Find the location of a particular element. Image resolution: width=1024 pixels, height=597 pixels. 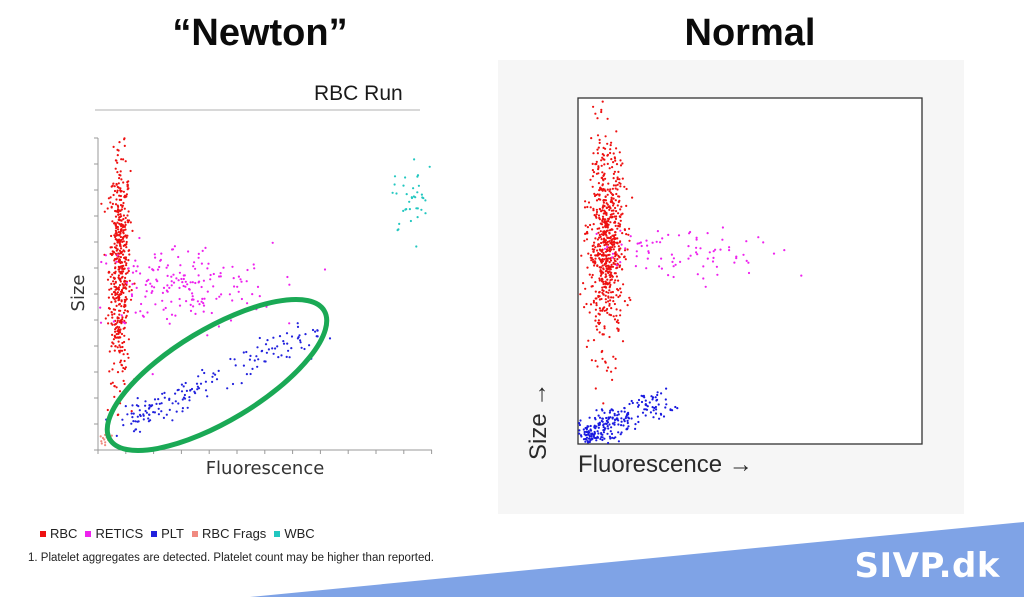

brand-logo-text: SIVP.dk is located at coordinates (927, 566).